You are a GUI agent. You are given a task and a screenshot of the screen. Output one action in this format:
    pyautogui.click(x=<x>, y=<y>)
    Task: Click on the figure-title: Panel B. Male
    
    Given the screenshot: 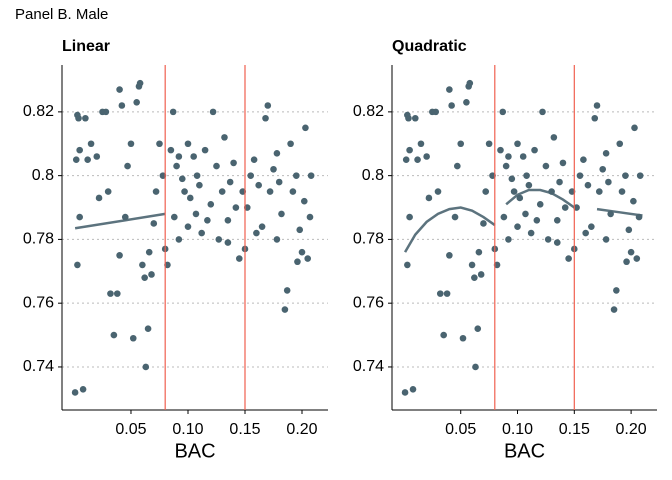 What is the action you would take?
    pyautogui.click(x=61, y=14)
    